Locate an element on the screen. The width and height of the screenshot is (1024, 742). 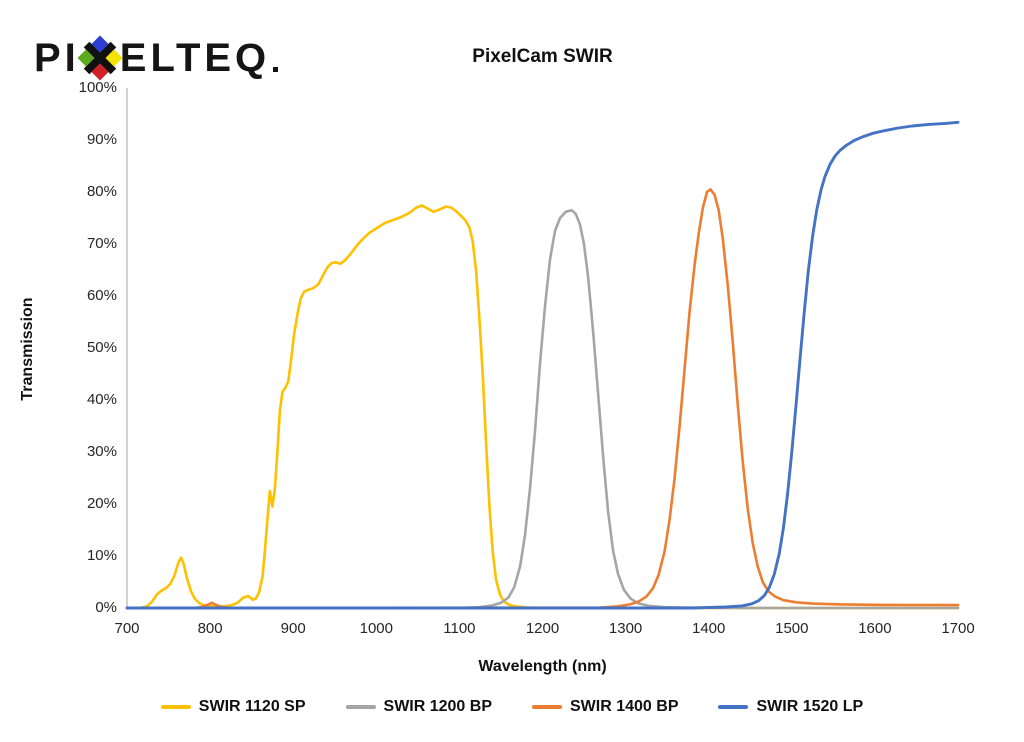
legend-item-swir-1120-sp: SWIR 1120 SP is located at coordinates (233, 707).